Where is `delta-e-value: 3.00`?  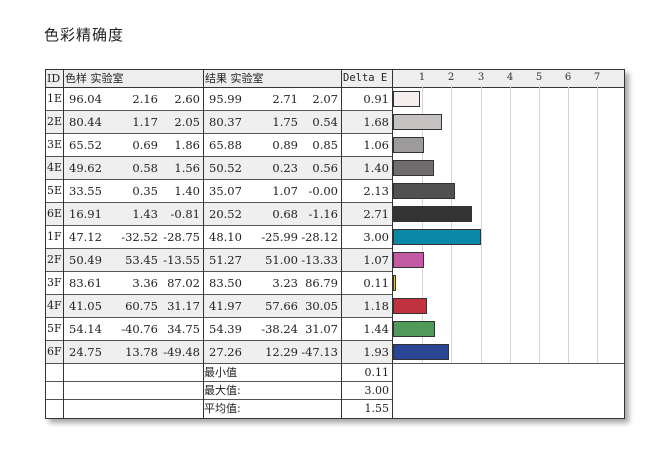
delta-e-value: 3.00 is located at coordinates (376, 237).